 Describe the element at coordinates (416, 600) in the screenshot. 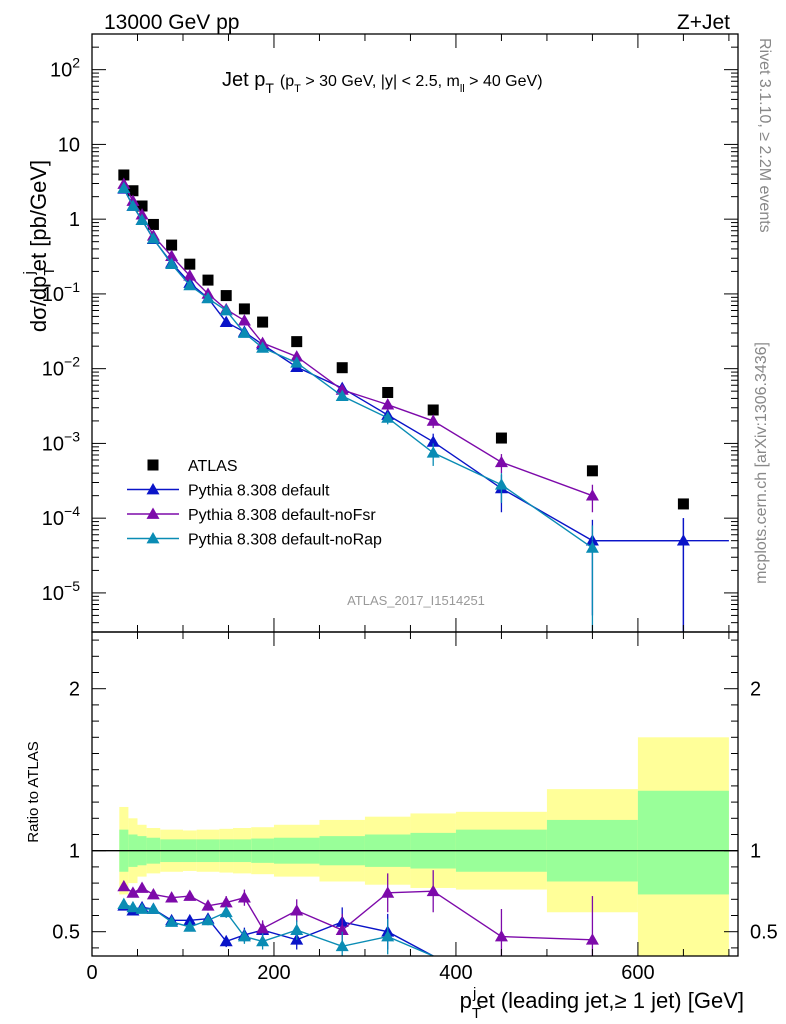

I see `analysis-id: ATLAS_2017_I1514251` at that location.